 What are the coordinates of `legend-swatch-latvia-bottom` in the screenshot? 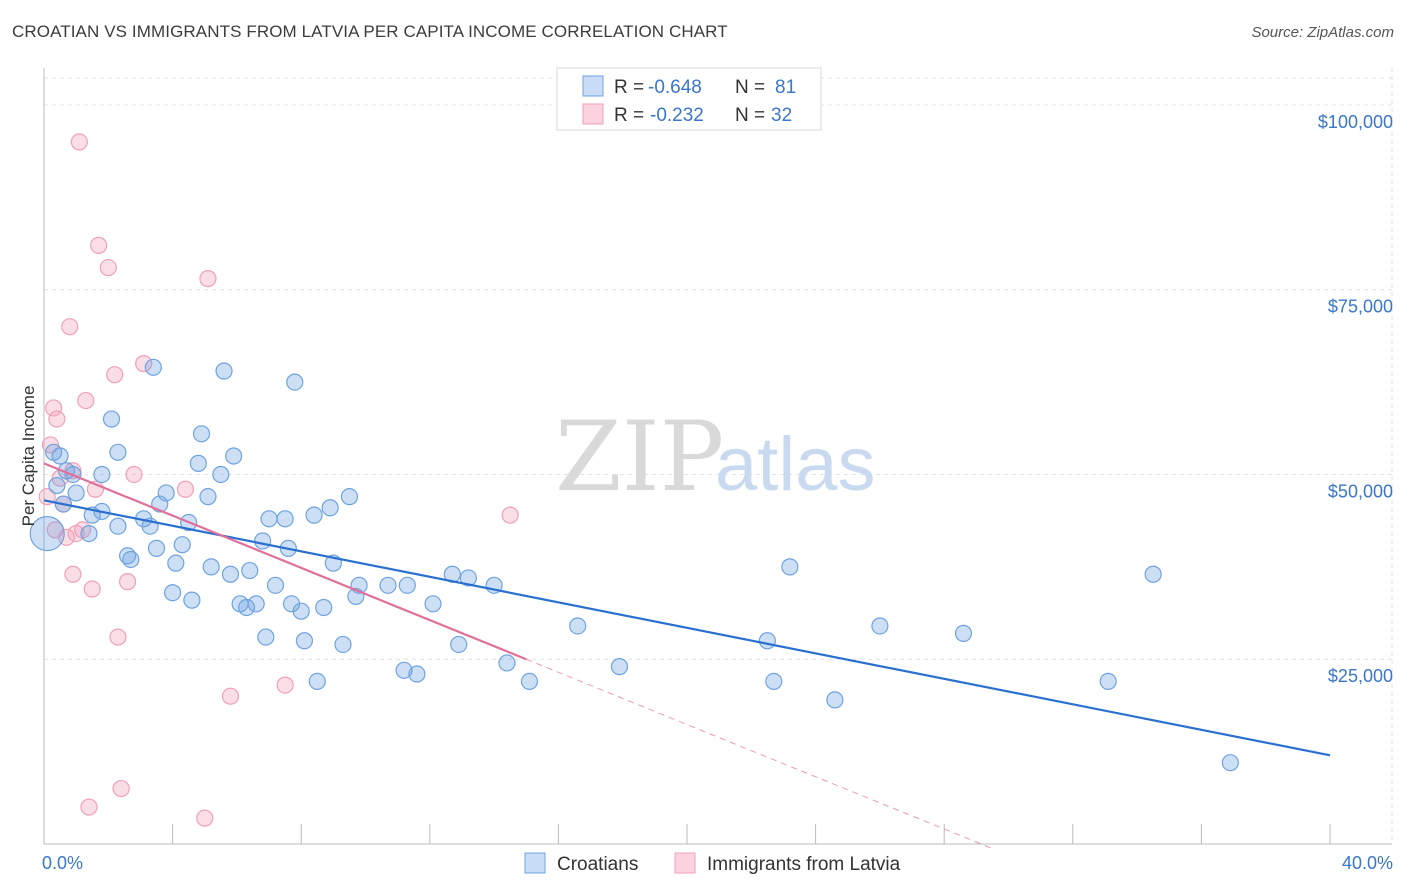 It's located at (685, 863).